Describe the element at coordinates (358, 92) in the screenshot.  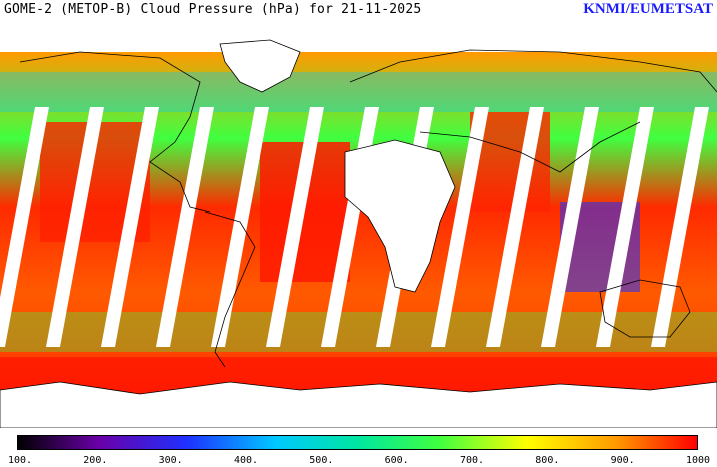
I see `cloud-band-high` at that location.